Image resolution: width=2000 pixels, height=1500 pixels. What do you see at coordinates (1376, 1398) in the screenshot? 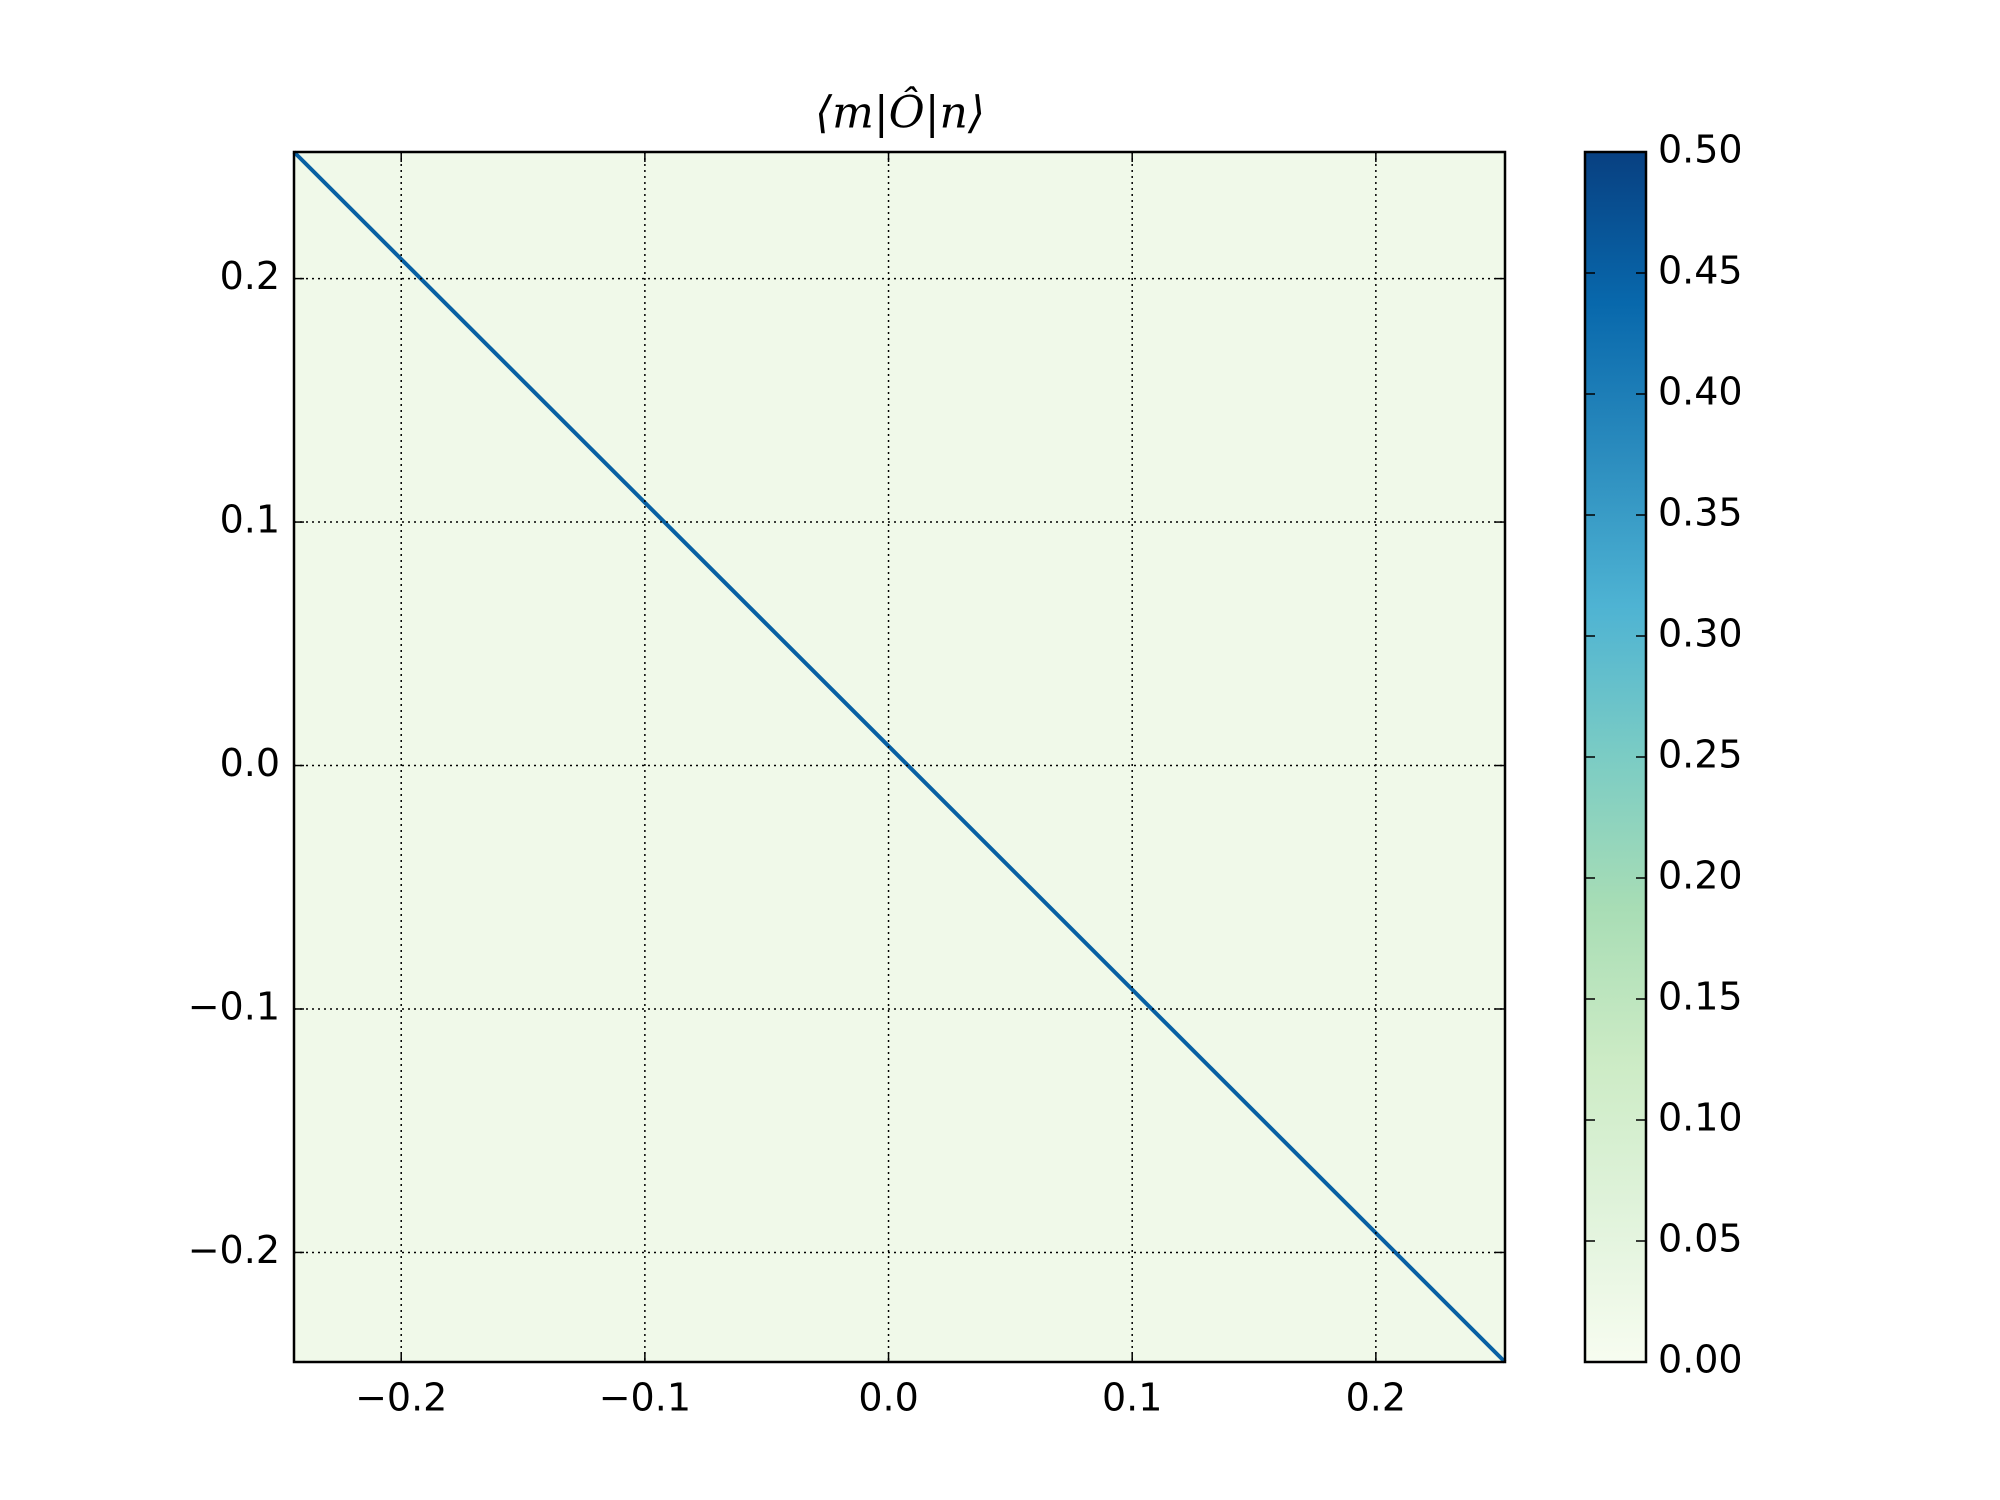
I see `x-tick-label: 0.2` at bounding box center [1376, 1398].